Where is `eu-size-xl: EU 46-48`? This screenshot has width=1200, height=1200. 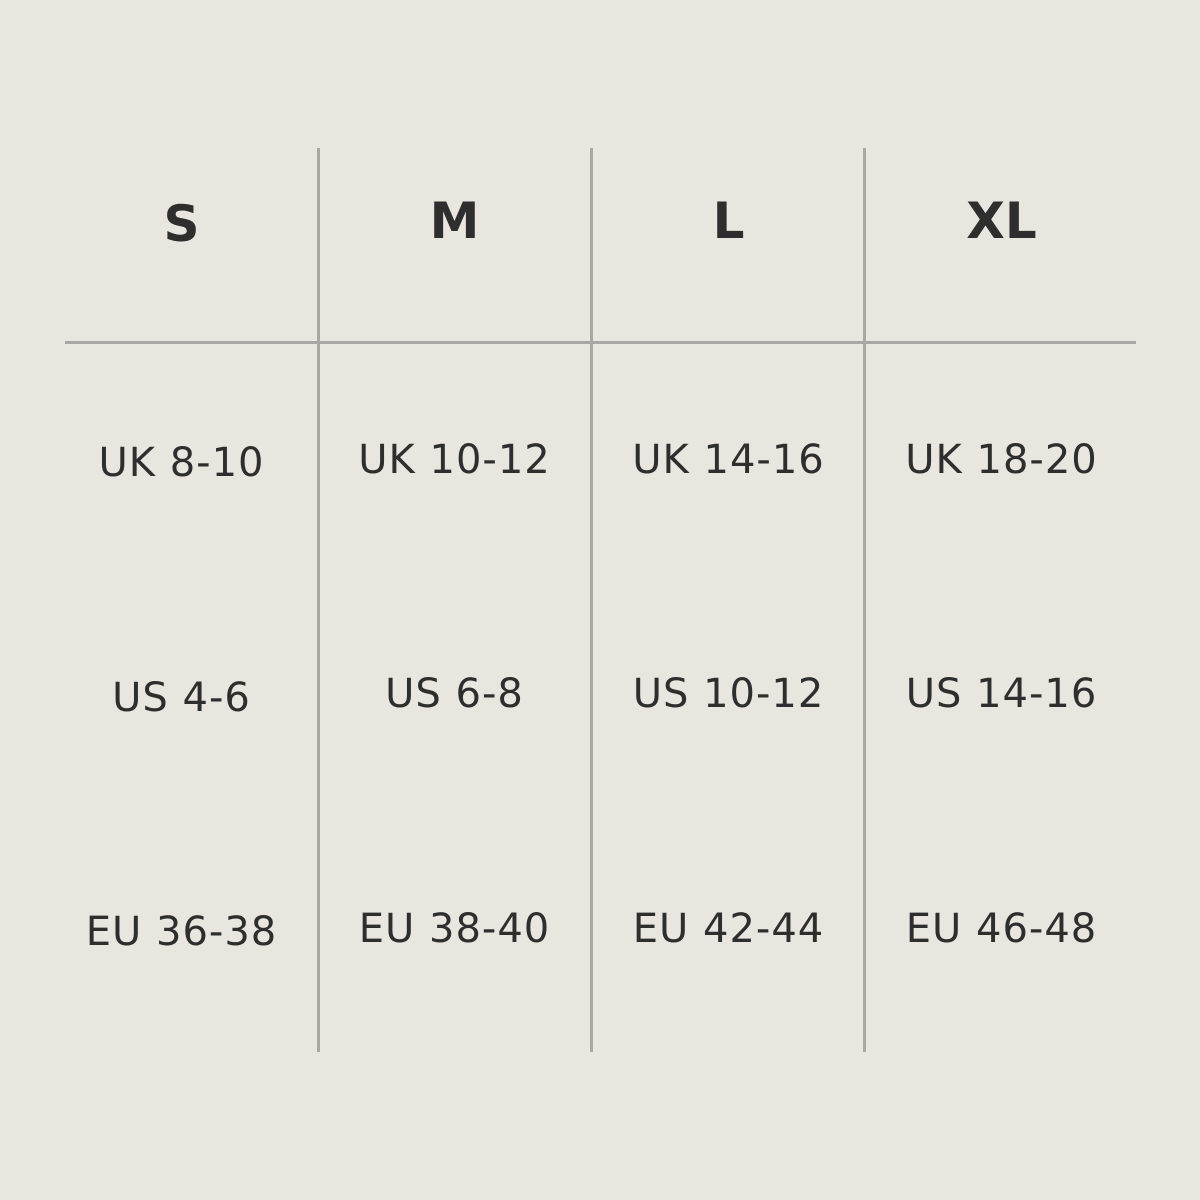
eu-size-xl: EU 46-48 is located at coordinates (1001, 929).